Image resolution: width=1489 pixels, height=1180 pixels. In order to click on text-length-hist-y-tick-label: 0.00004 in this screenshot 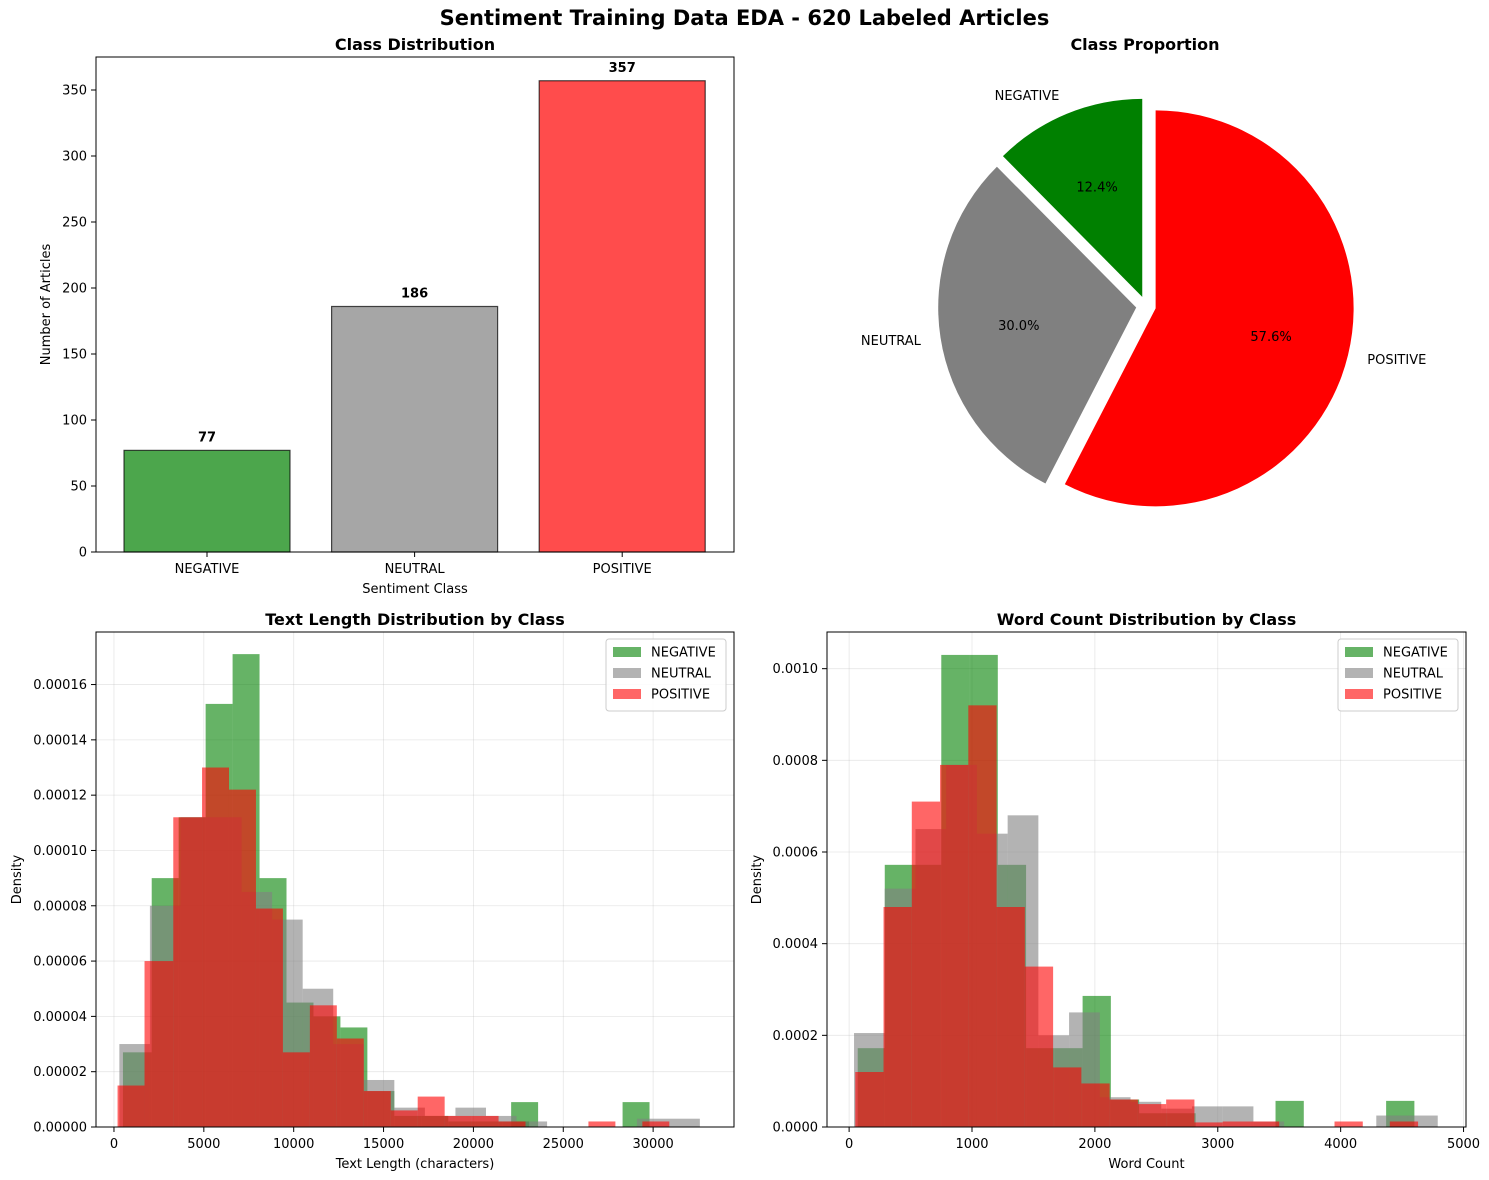, I will do `click(60, 1017)`.